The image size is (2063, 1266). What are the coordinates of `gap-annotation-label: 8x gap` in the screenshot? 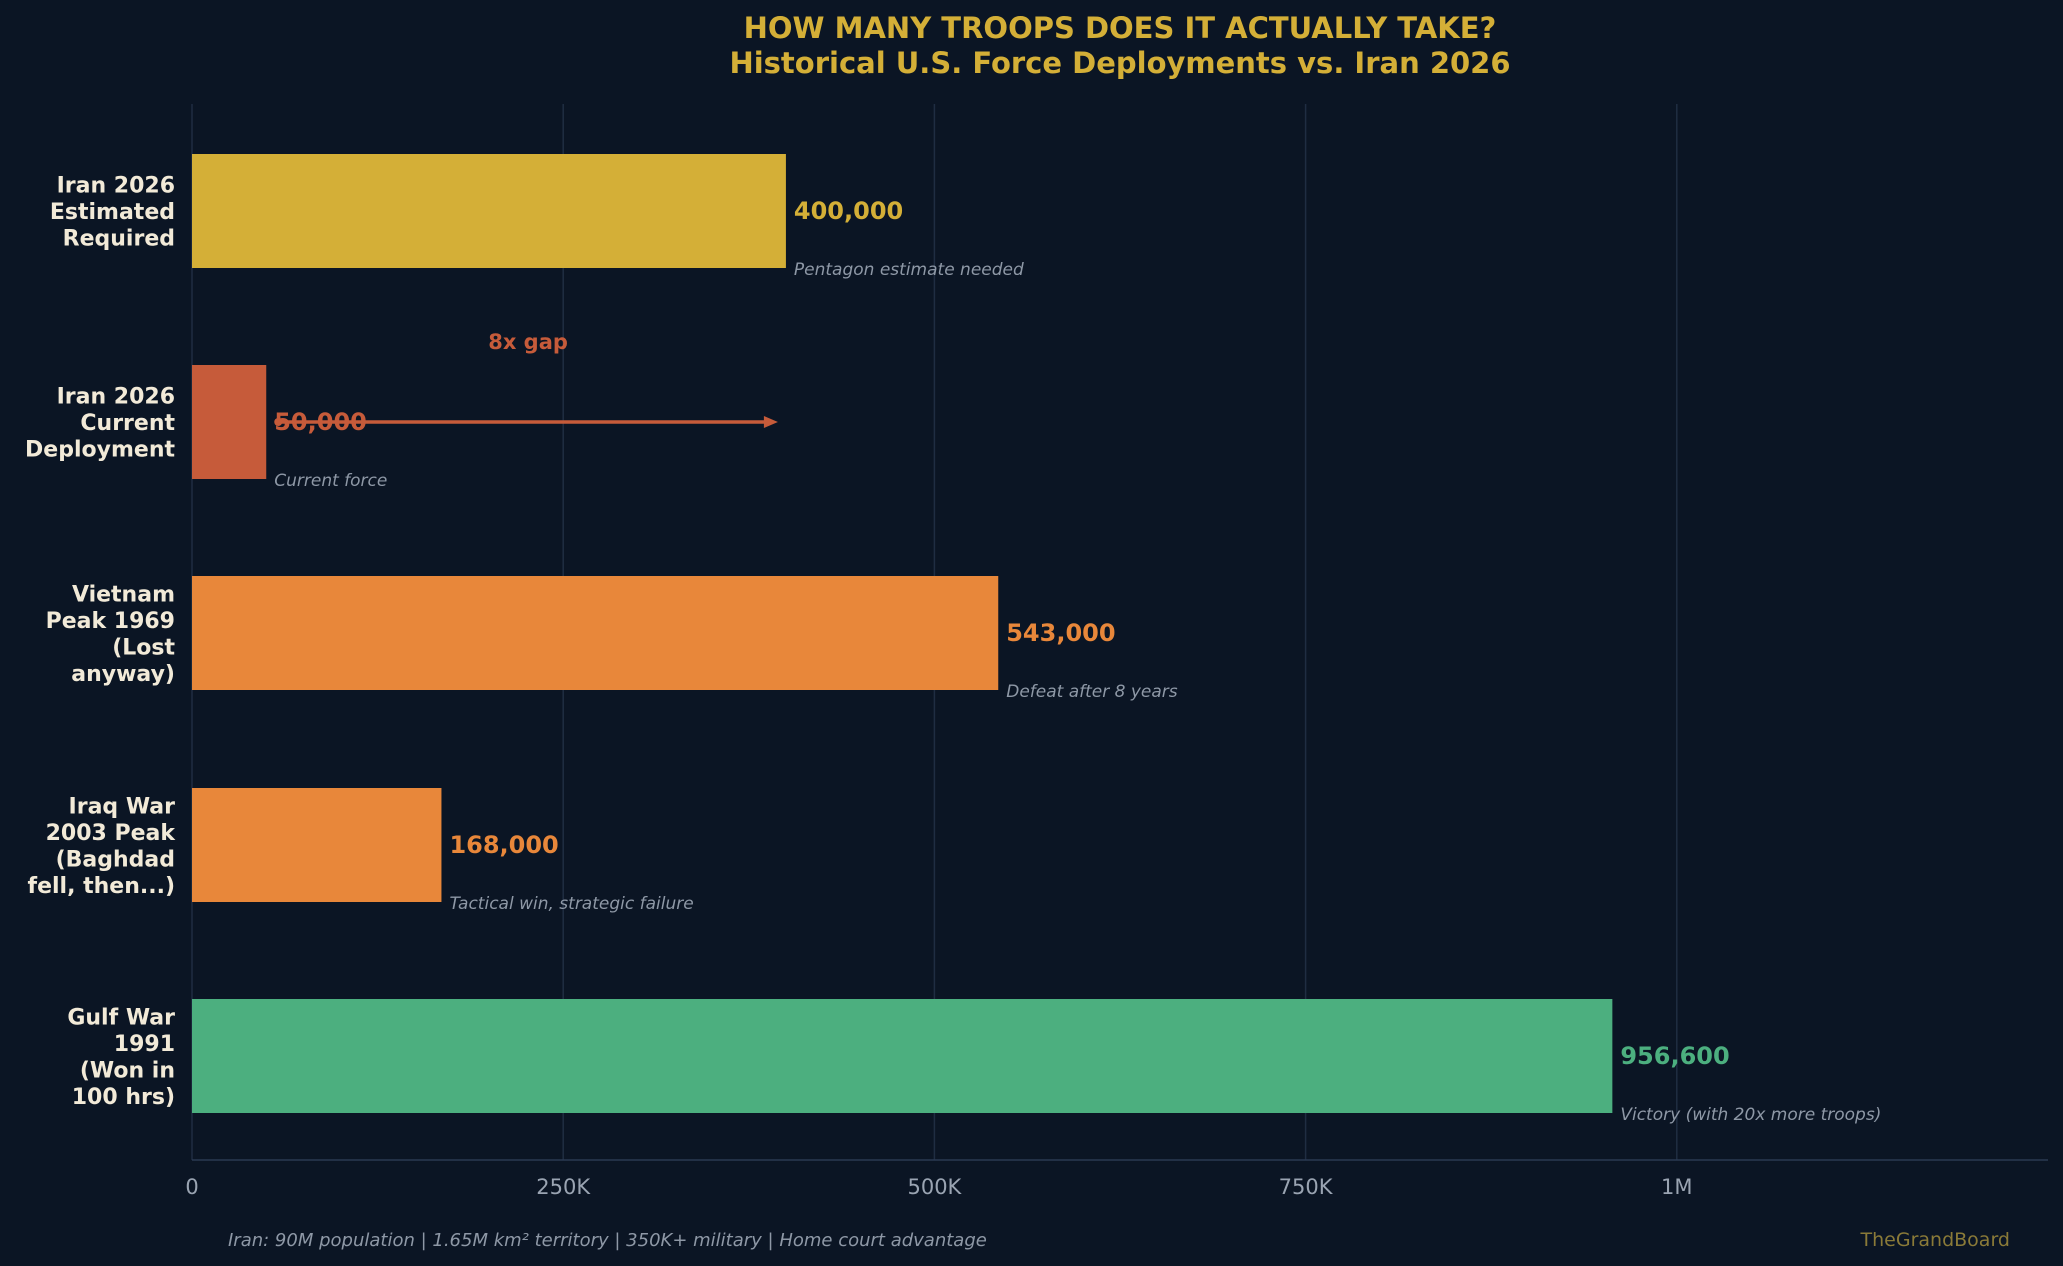 It's located at (528, 342).